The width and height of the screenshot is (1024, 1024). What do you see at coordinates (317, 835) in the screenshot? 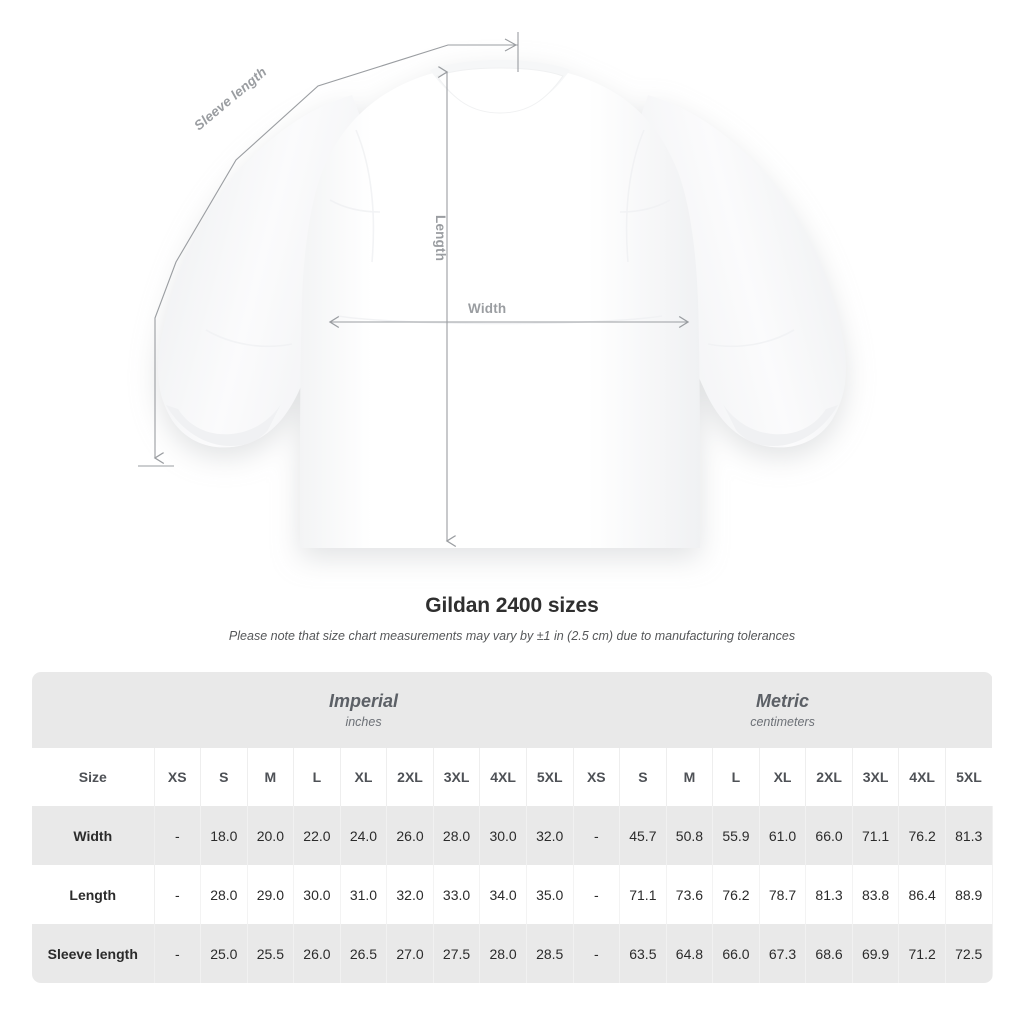
I see `cell-width-imperial-l: 22.0` at bounding box center [317, 835].